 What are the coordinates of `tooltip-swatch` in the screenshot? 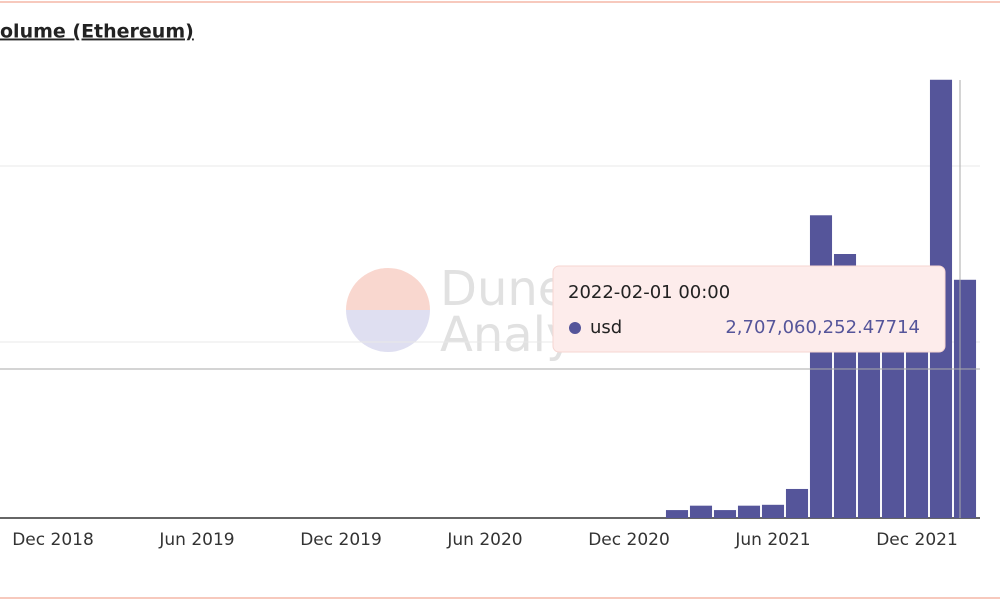 It's located at (575, 328).